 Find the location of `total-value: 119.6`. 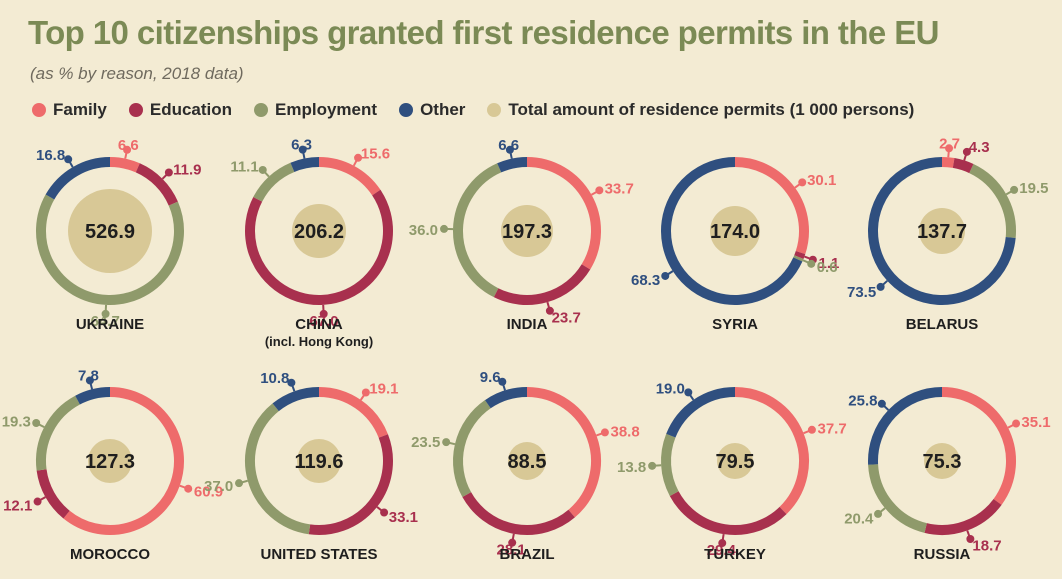

total-value: 119.6 is located at coordinates (319, 462).